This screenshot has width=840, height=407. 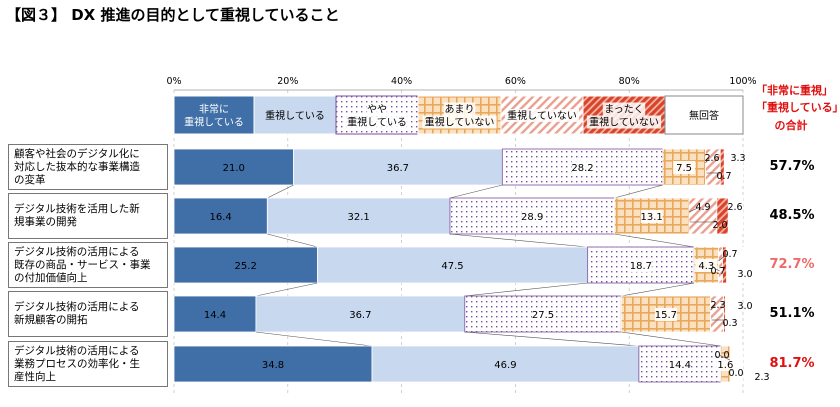 What do you see at coordinates (360, 315) in the screenshot?
I see `value-label: 36.7` at bounding box center [360, 315].